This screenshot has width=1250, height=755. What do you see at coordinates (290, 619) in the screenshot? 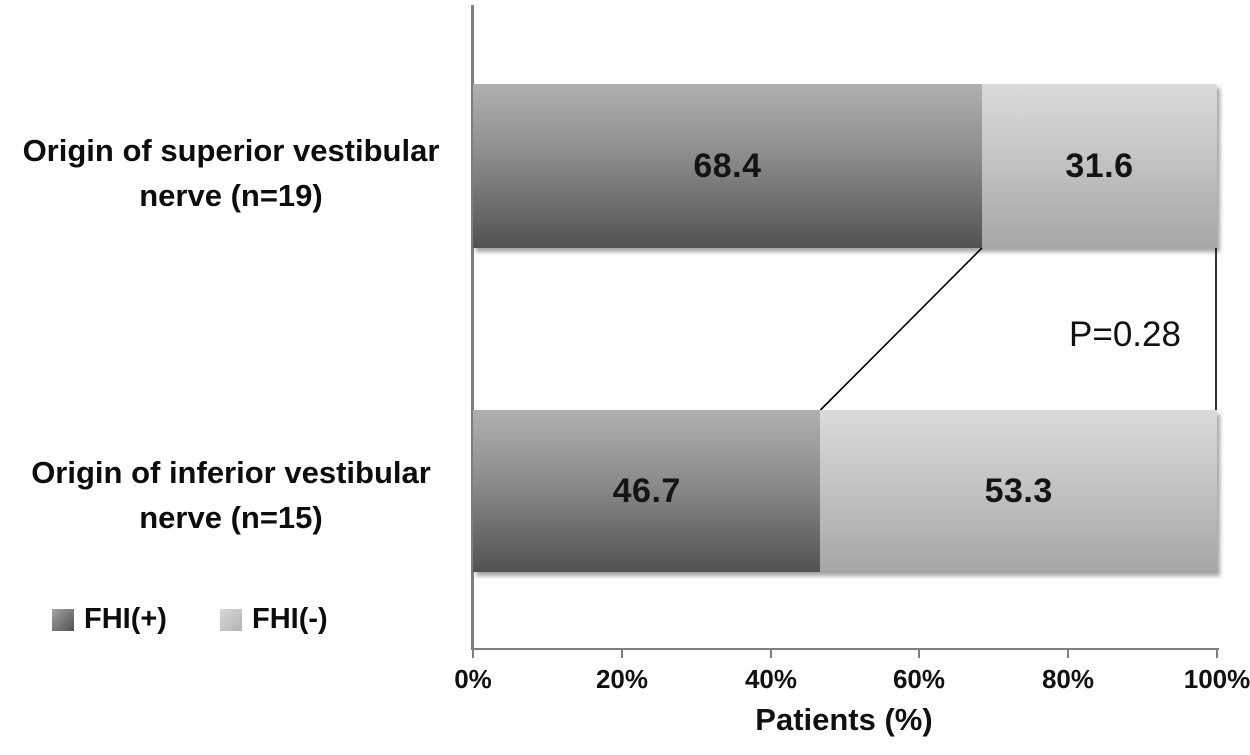
I see `legend-label: FHI(-)` at bounding box center [290, 619].